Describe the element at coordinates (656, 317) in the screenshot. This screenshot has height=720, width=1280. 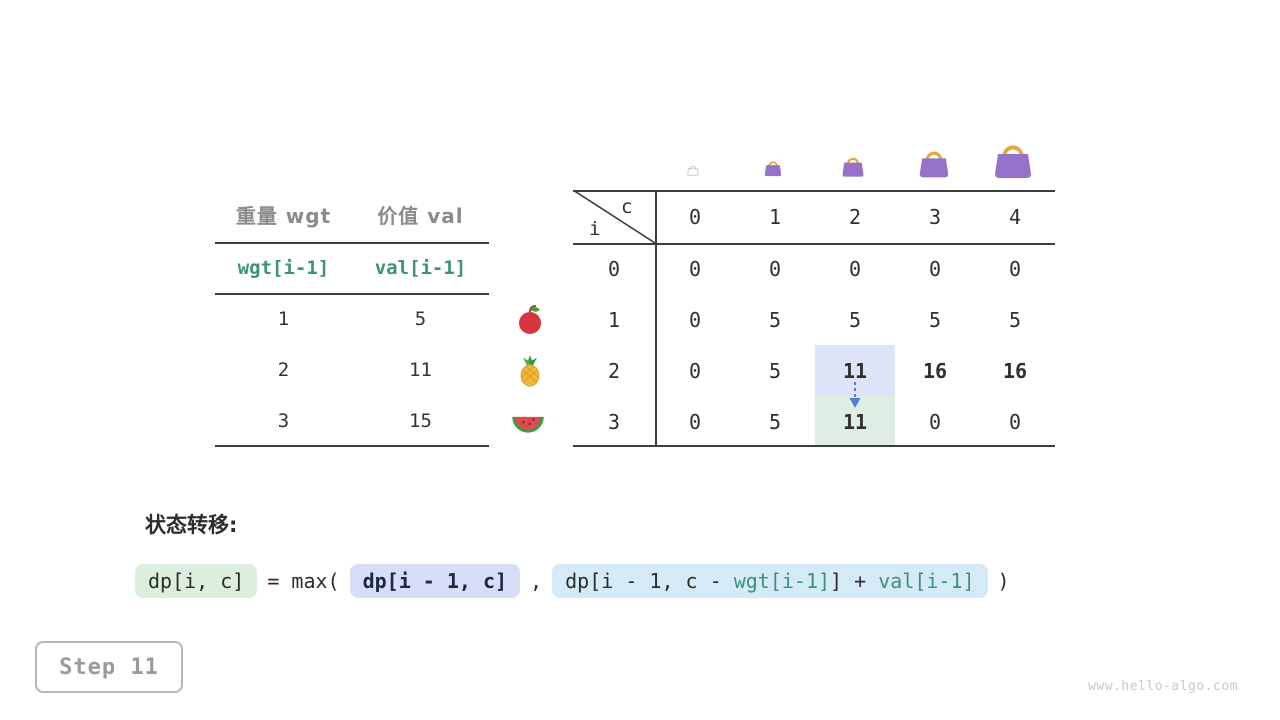
I see `dp-table-border-vertical` at that location.